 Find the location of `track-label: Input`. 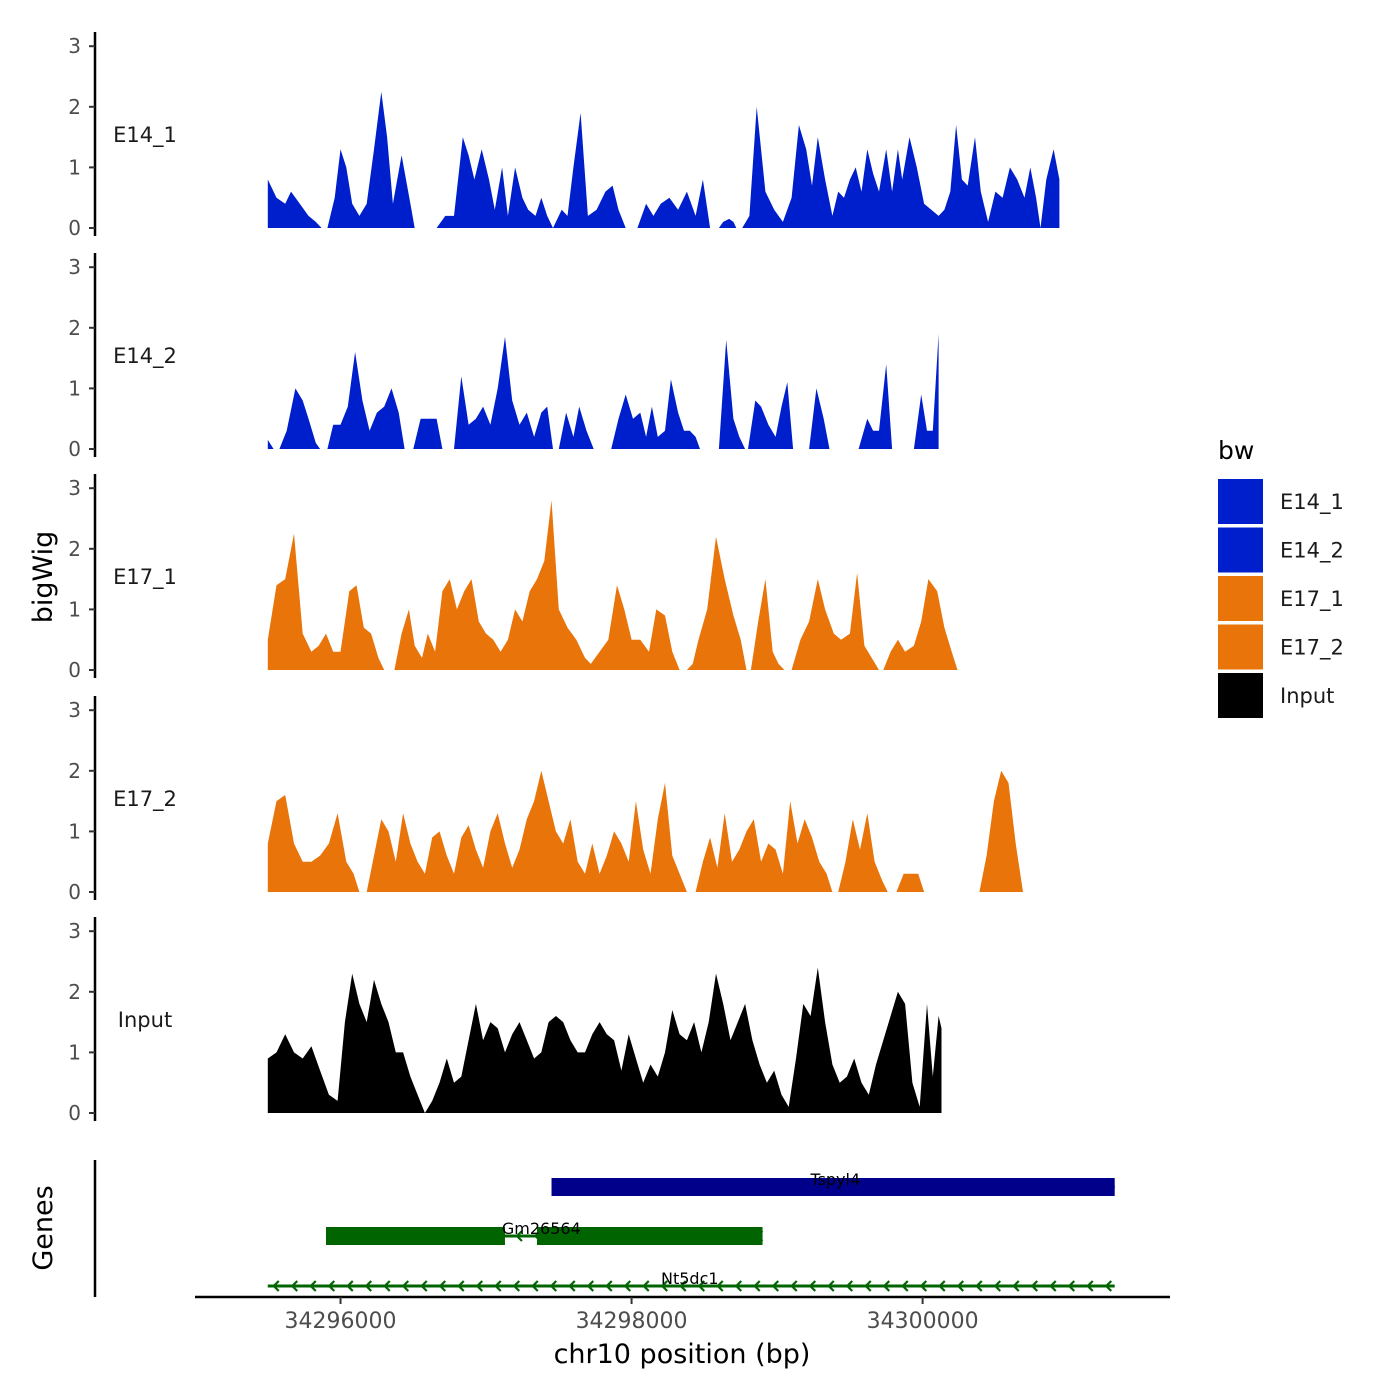

track-label: Input is located at coordinates (145, 1020).